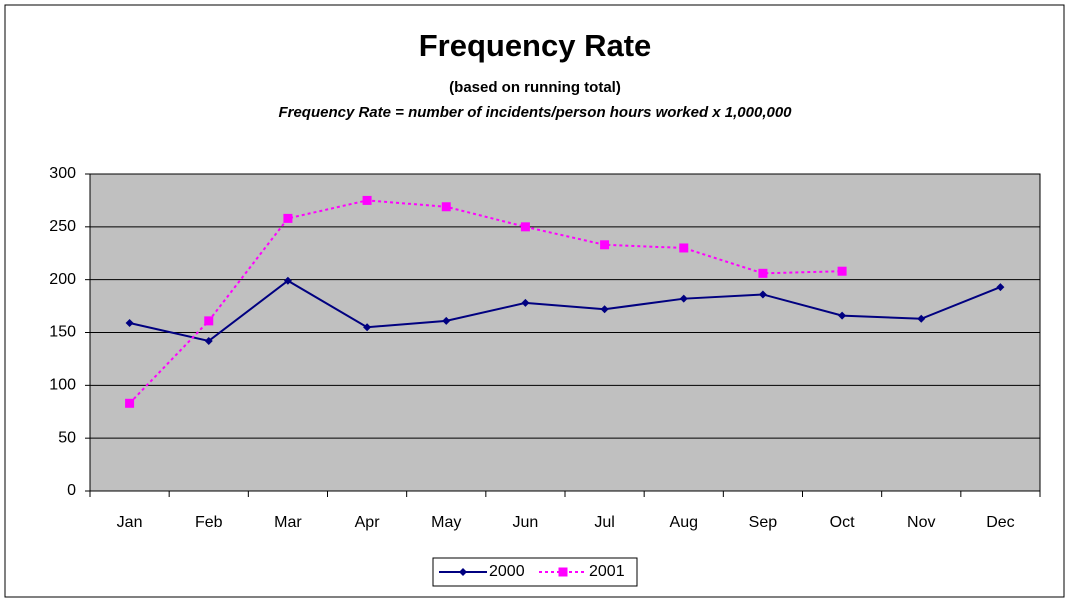 The width and height of the screenshot is (1070, 603). What do you see at coordinates (607, 571) in the screenshot?
I see `legend-label: 2001` at bounding box center [607, 571].